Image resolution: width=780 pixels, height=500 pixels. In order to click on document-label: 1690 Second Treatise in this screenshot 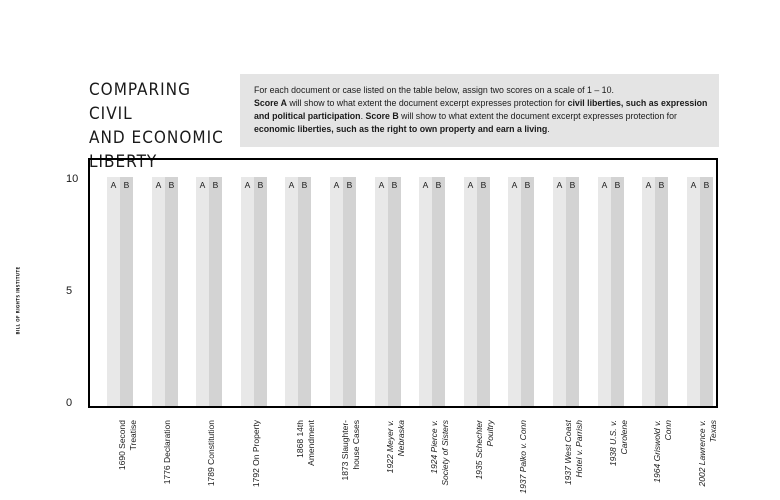, I will do `click(129, 457)`.